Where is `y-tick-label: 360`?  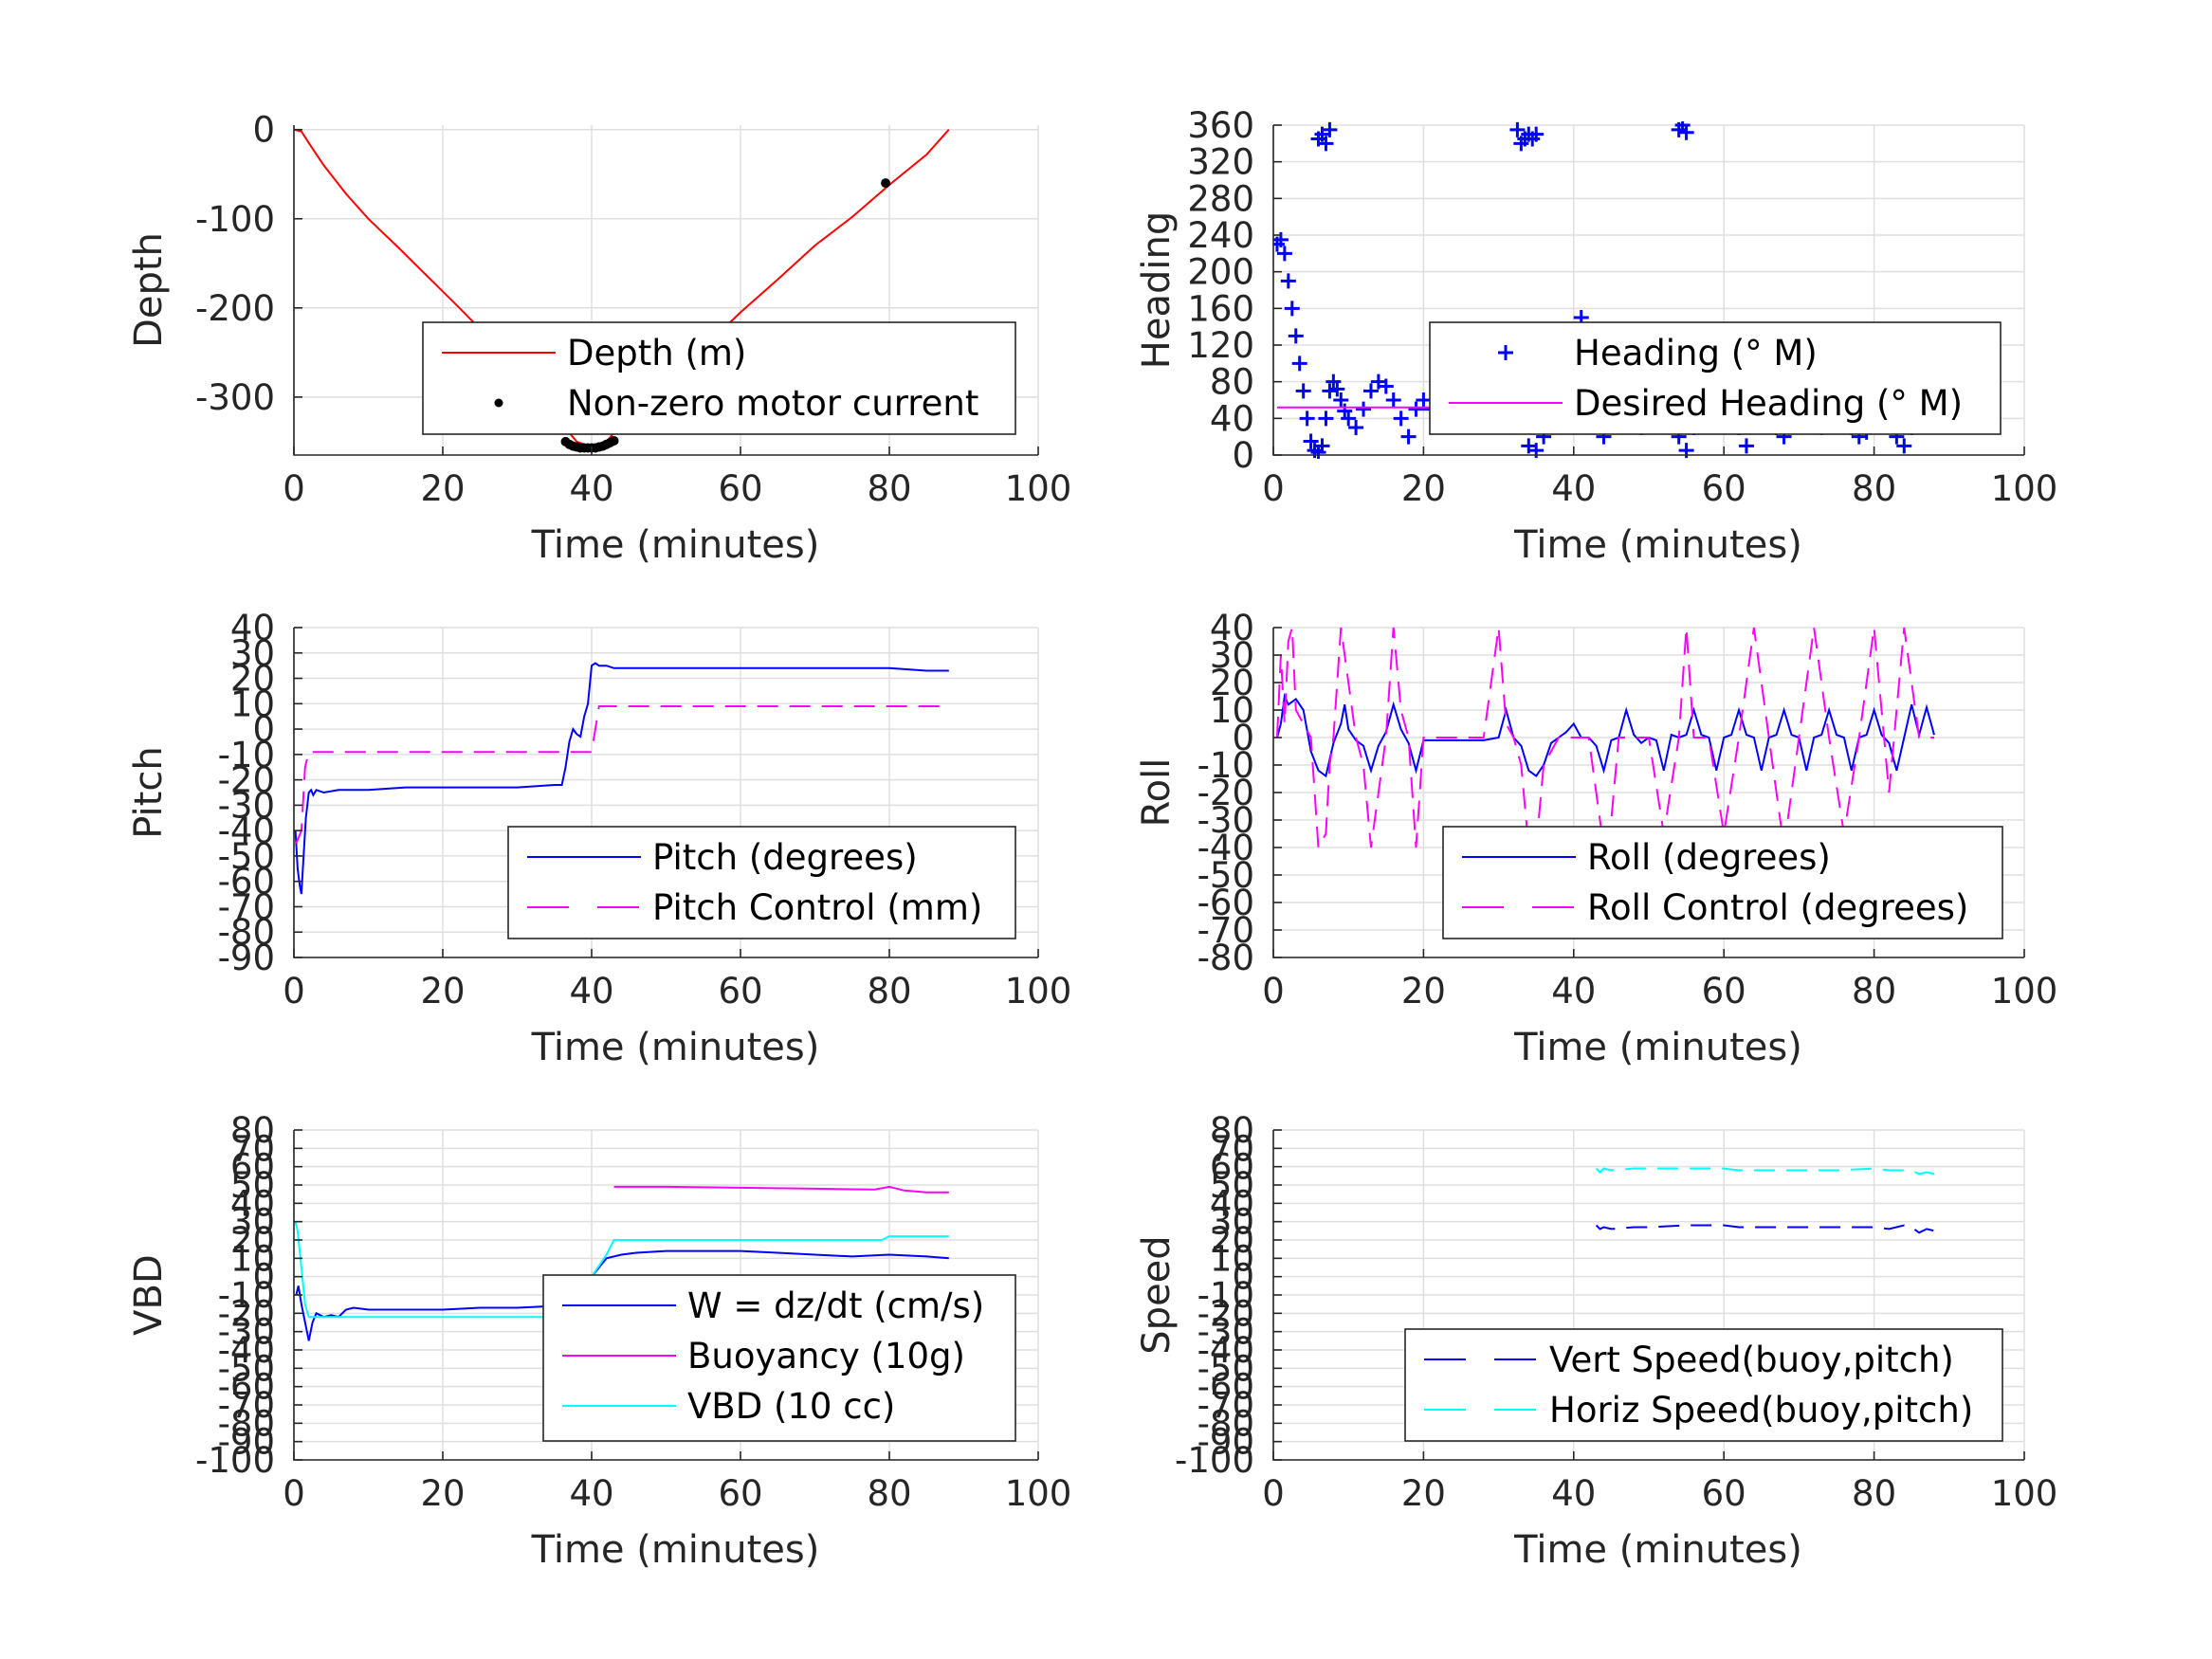
y-tick-label: 360 is located at coordinates (1220, 125).